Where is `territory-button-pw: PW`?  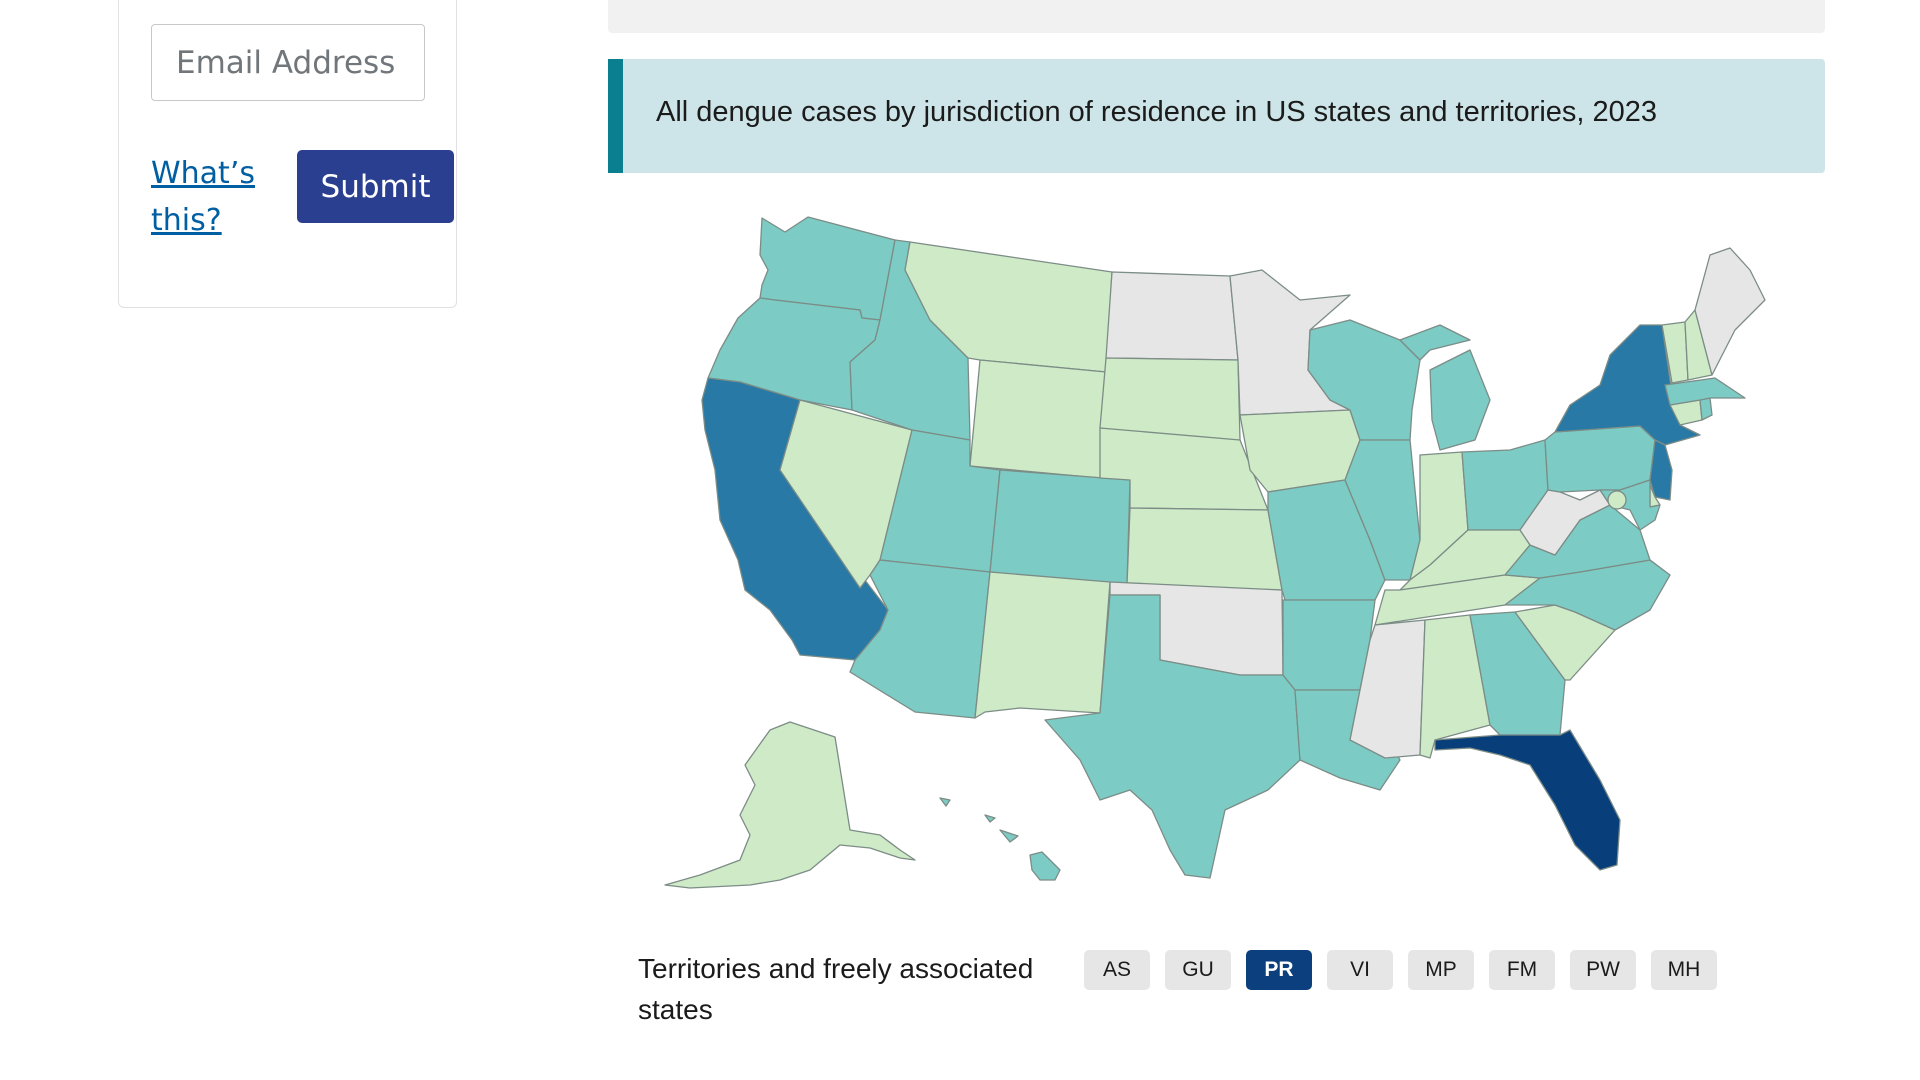 territory-button-pw: PW is located at coordinates (1603, 970).